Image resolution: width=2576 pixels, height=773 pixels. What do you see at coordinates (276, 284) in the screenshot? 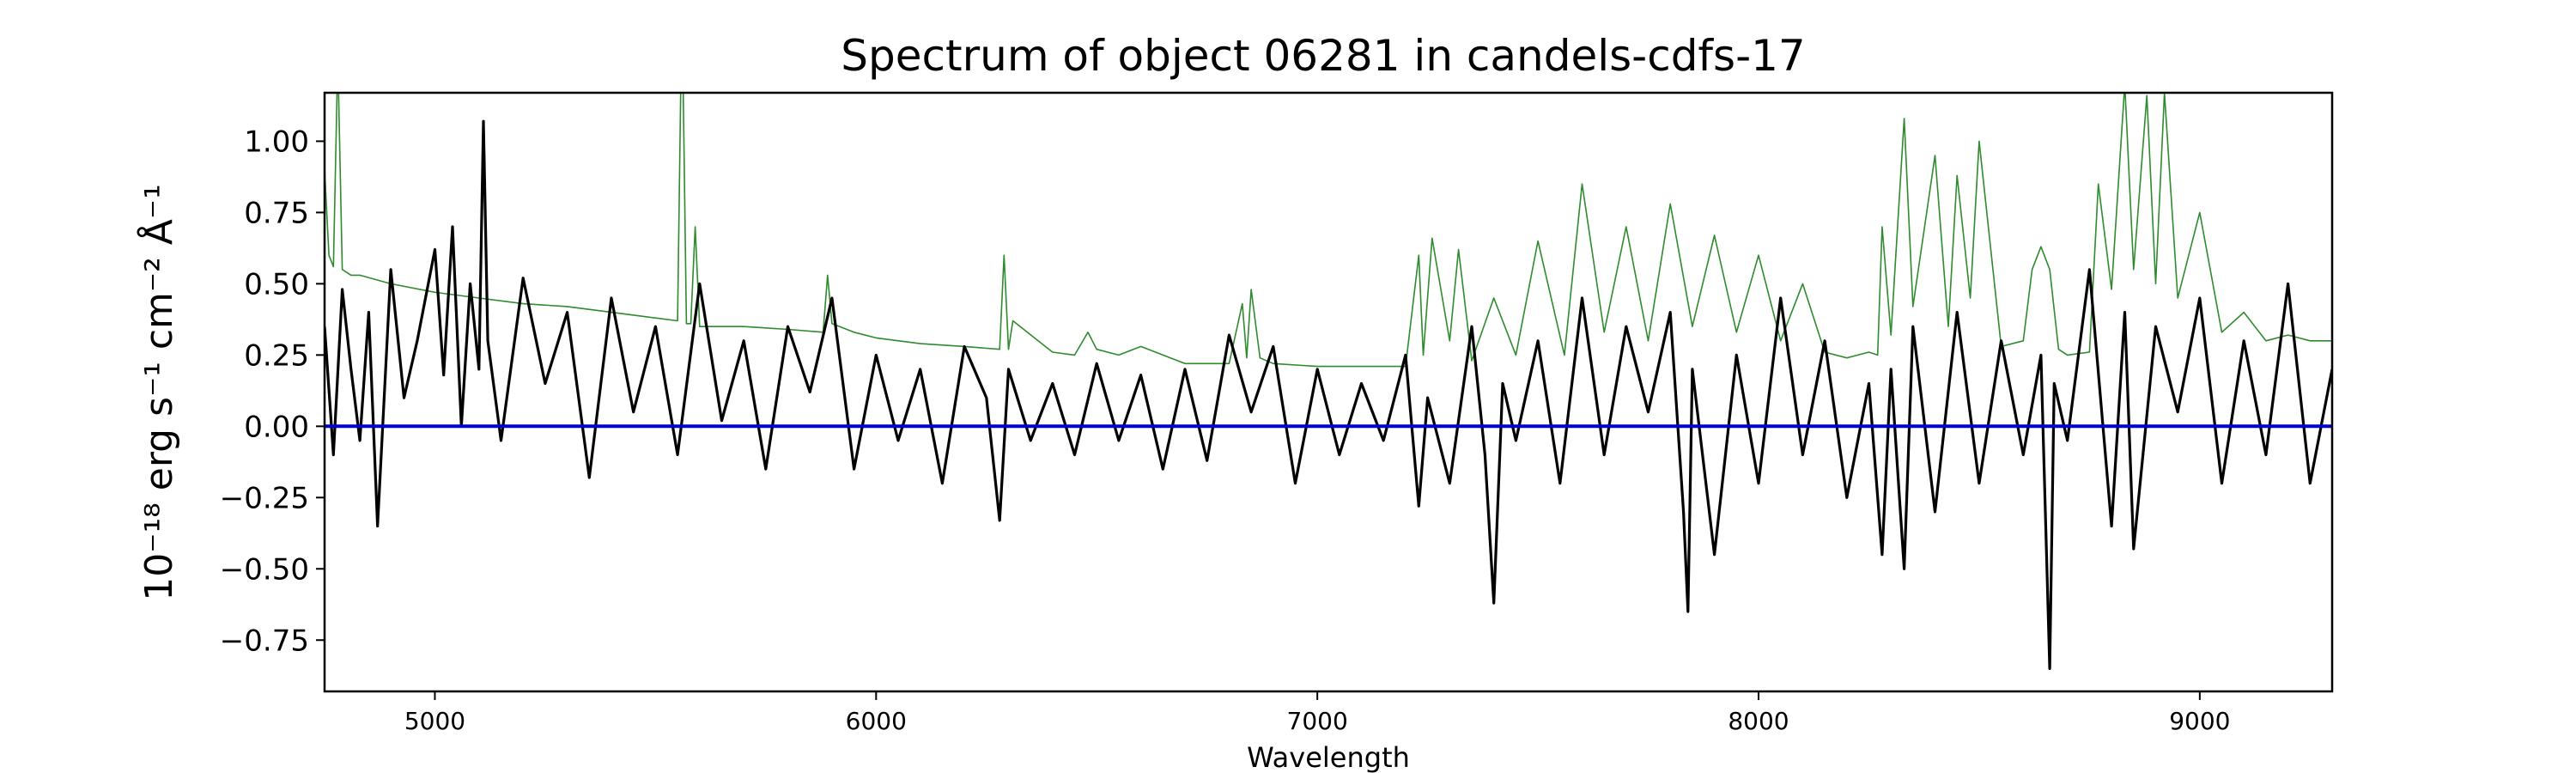
I see `y-tick-label: 0.50` at bounding box center [276, 284].